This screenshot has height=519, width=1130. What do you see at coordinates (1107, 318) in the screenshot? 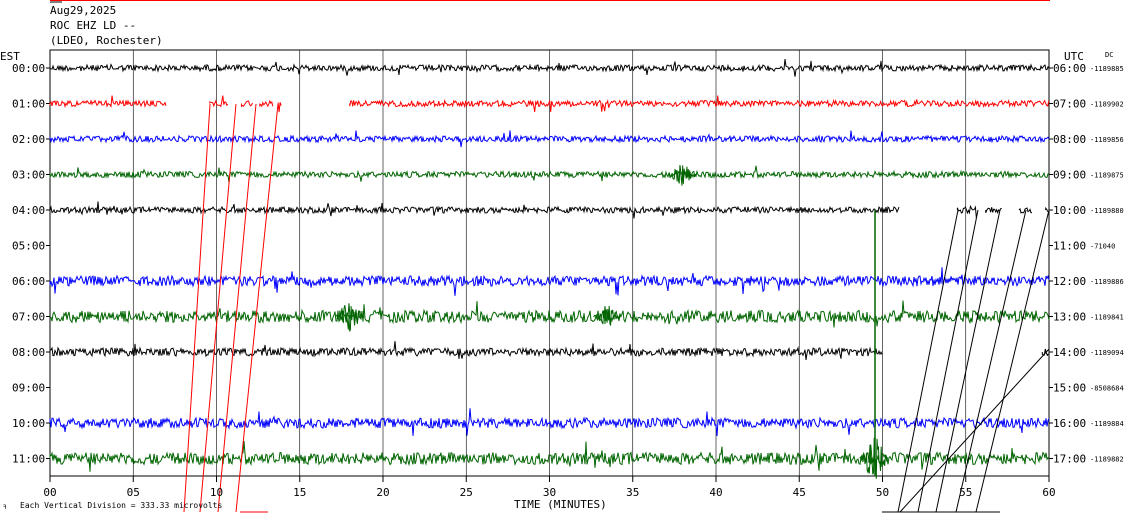
I see `dc-offset-label: -1189841` at bounding box center [1107, 318].